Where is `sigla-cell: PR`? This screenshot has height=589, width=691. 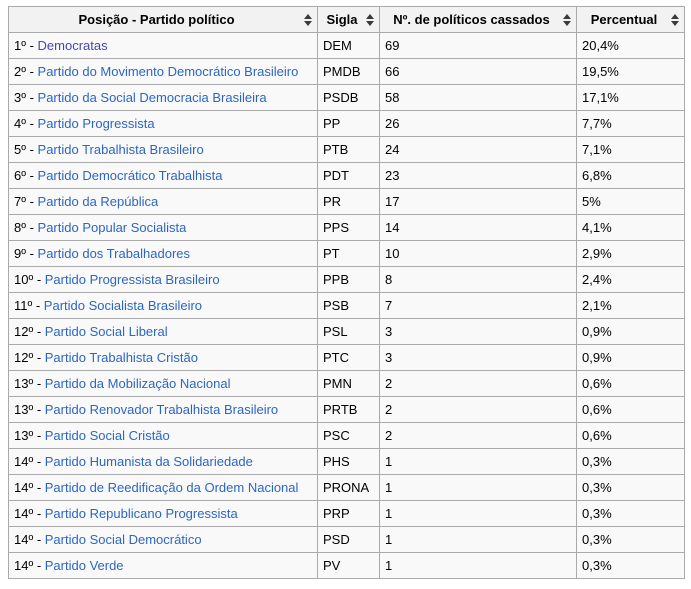
sigla-cell: PR is located at coordinates (348, 201).